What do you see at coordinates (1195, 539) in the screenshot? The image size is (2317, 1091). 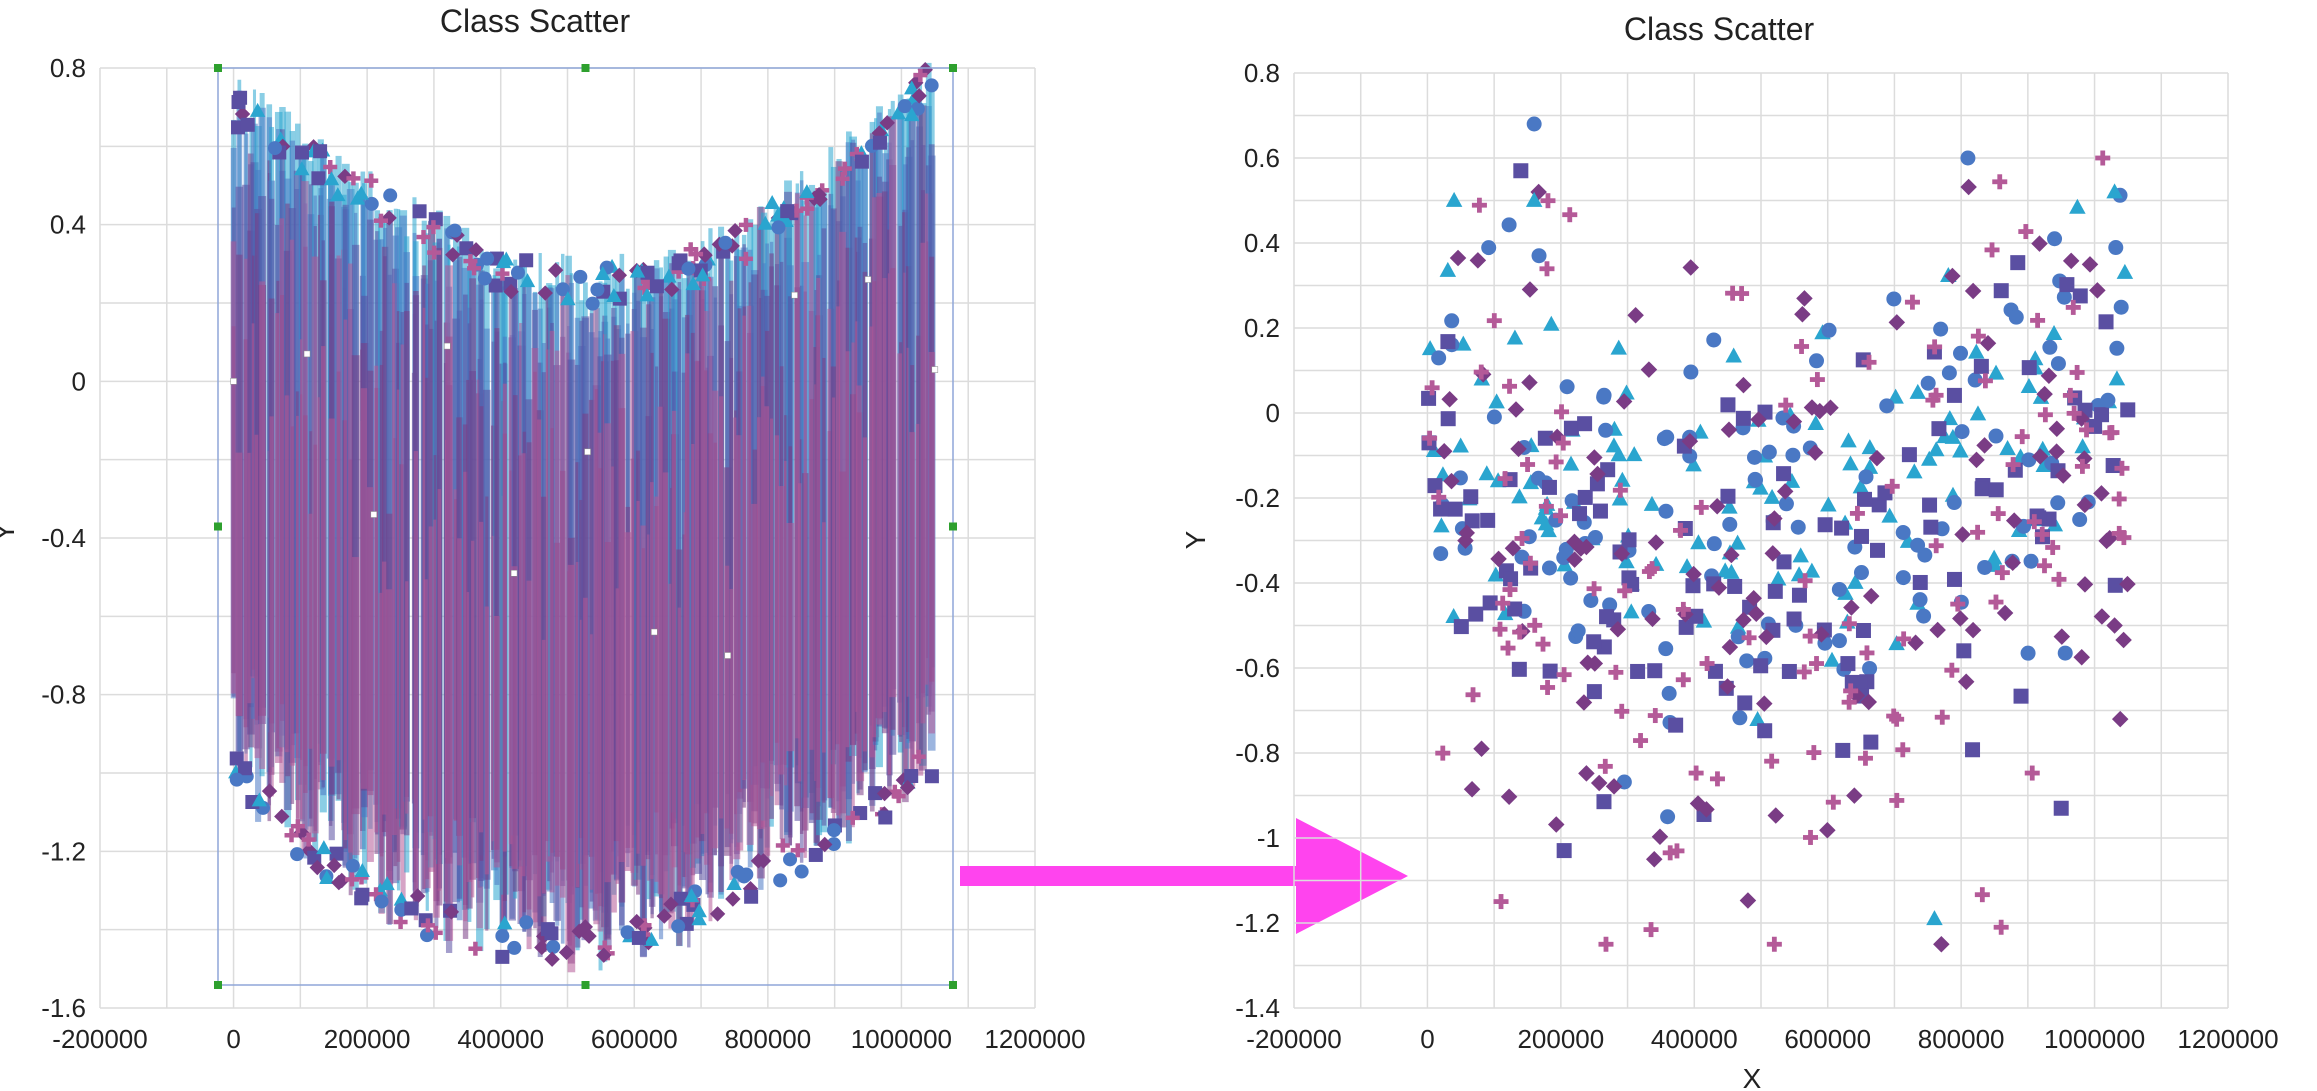 I see `right-chart-y-axis-label: Y` at bounding box center [1195, 539].